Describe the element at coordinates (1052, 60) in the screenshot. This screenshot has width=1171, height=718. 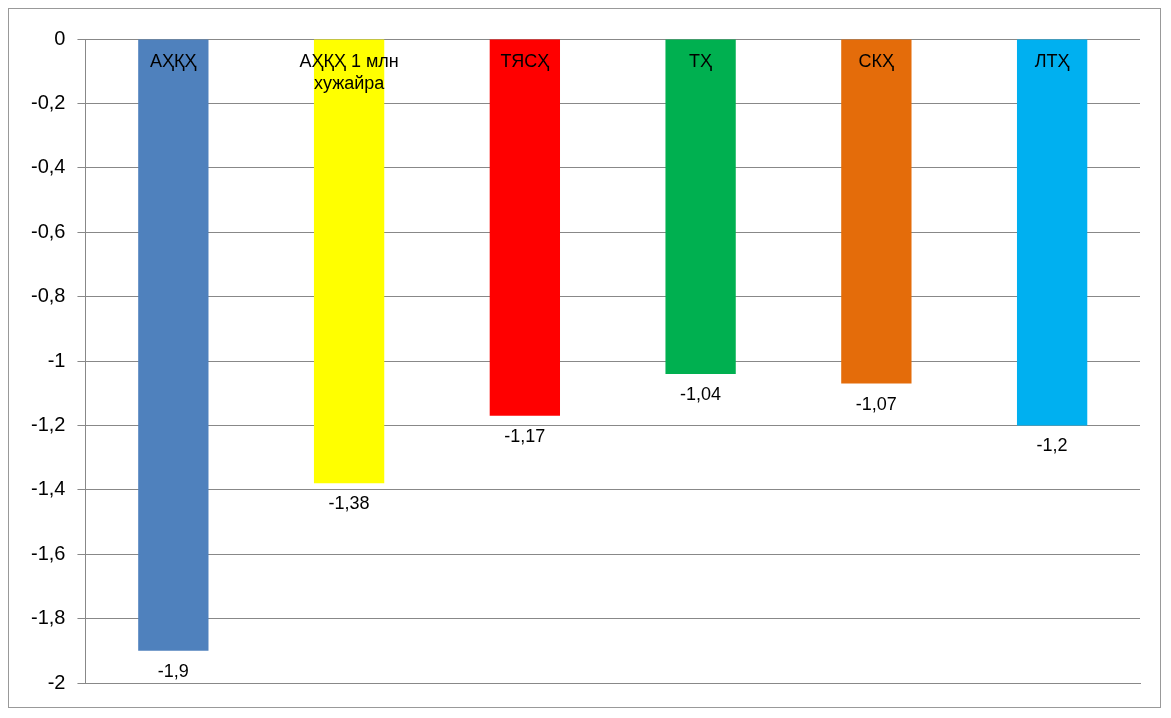
I see `x-tick-label: ЛТҲ` at that location.